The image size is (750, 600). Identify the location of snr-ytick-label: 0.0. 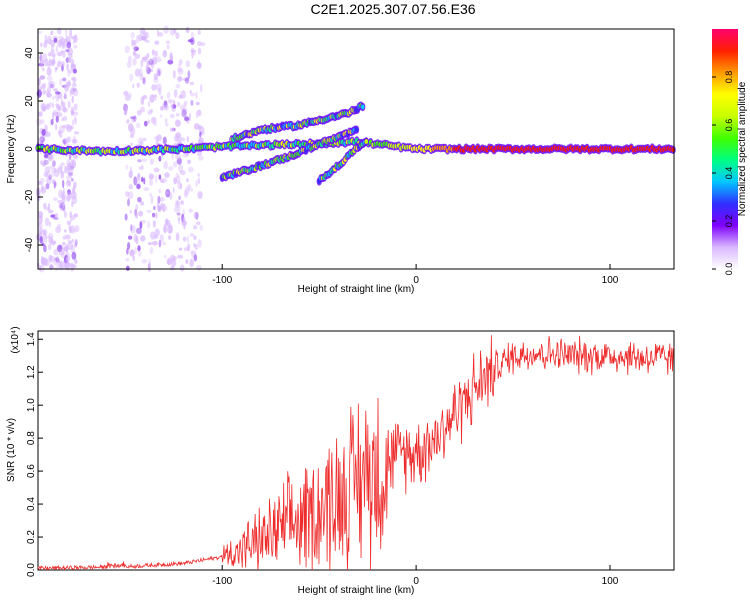
(31, 570).